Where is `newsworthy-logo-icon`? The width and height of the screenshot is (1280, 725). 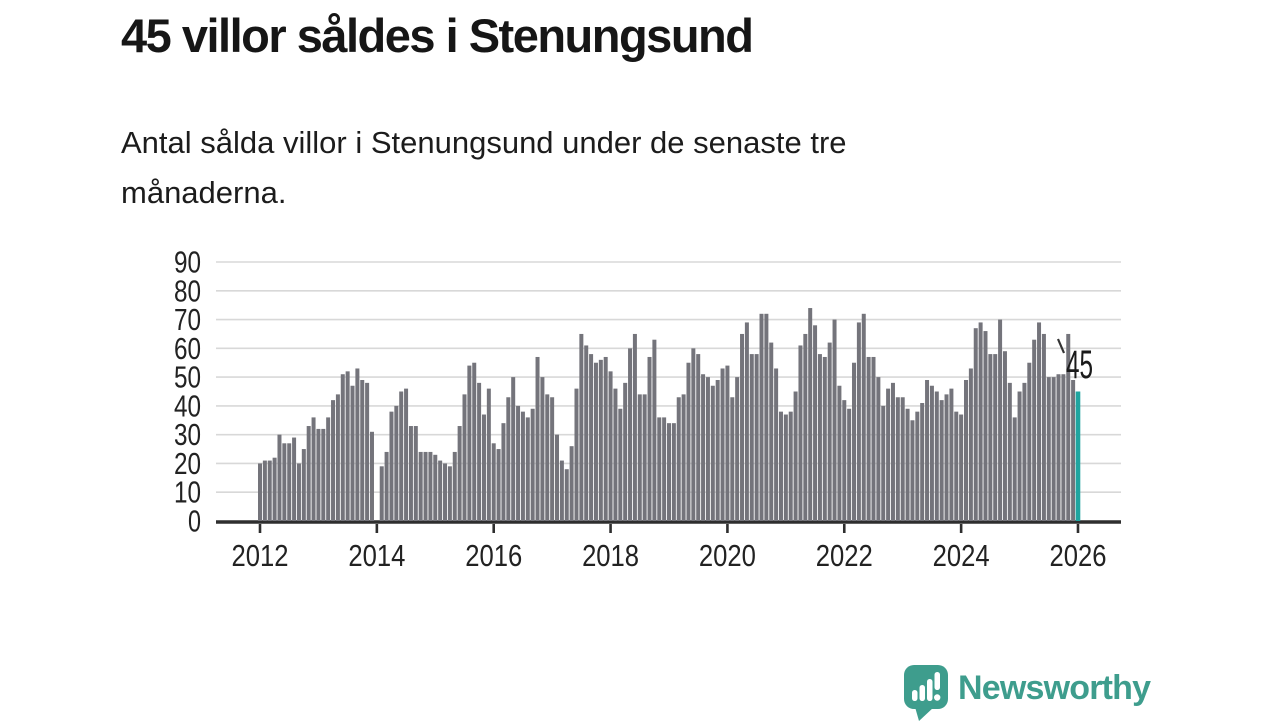
newsworthy-logo-icon is located at coordinates (926, 693).